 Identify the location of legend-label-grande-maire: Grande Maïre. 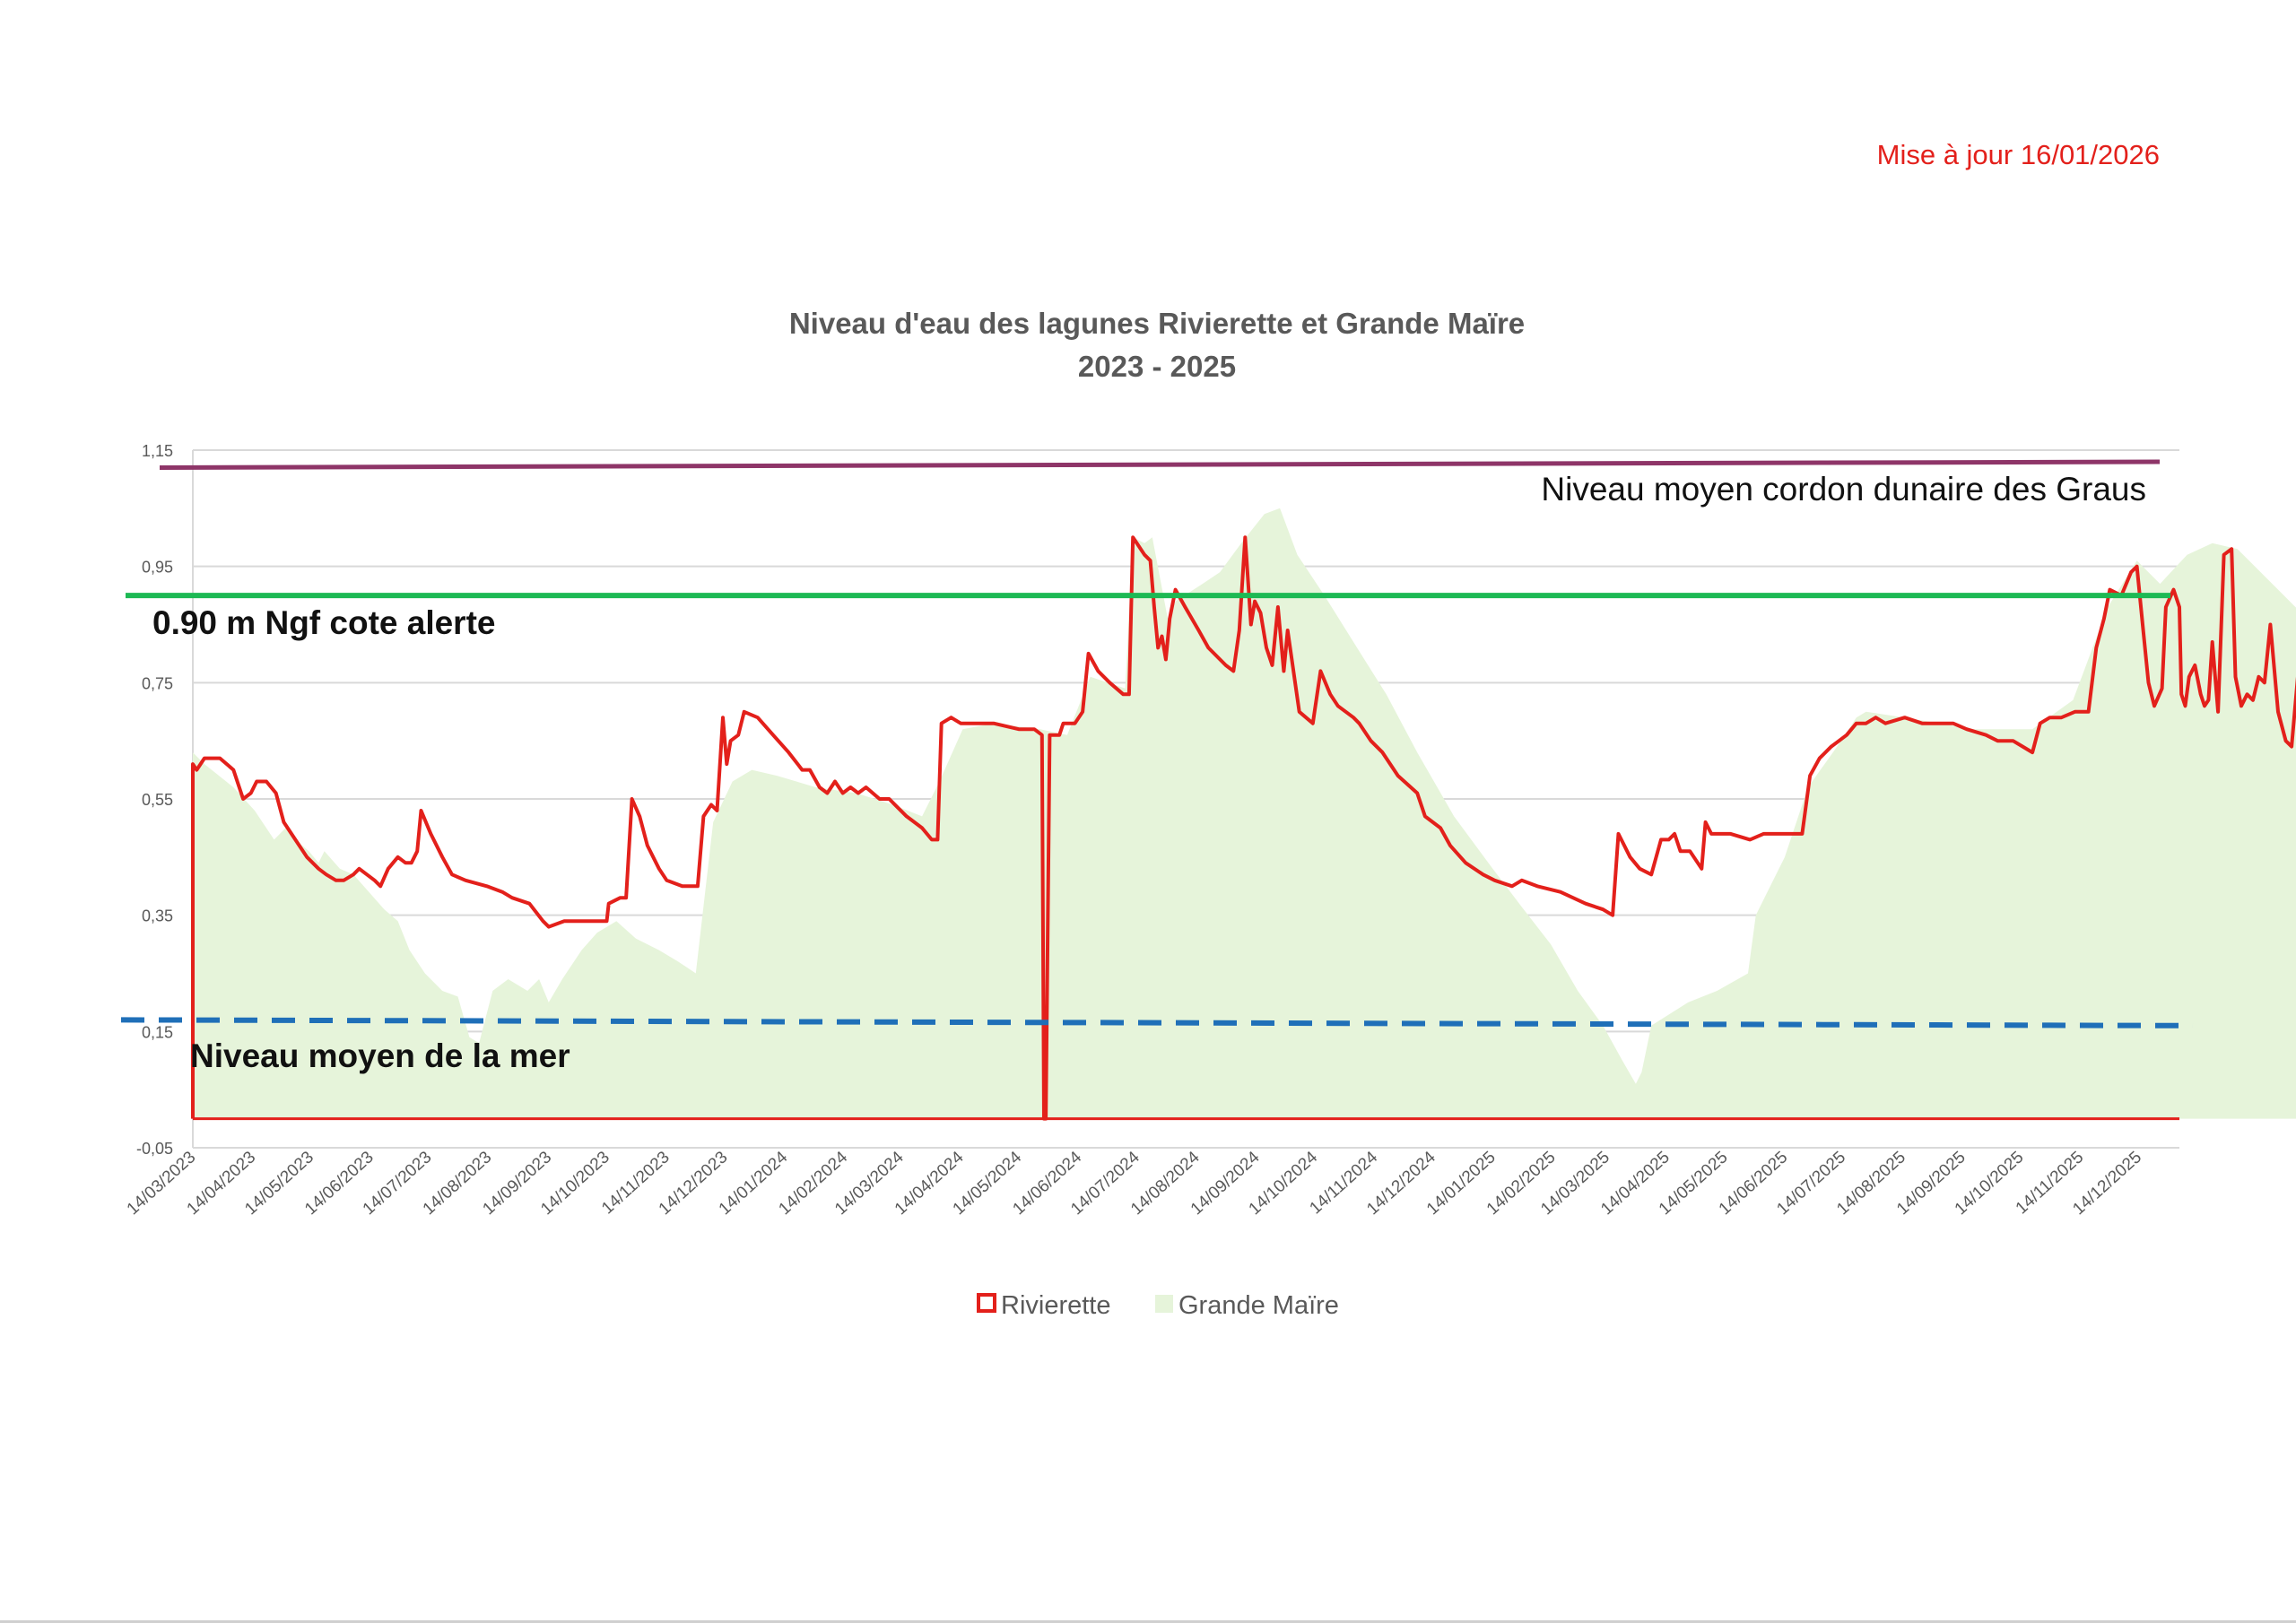
(1258, 1305).